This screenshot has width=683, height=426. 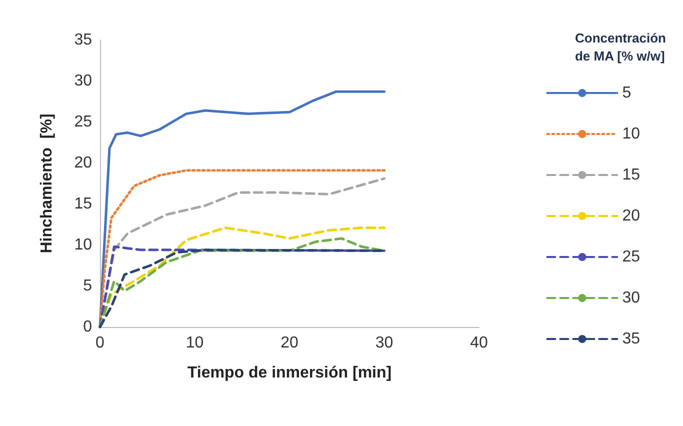 I want to click on legend-label: 30, so click(x=631, y=298).